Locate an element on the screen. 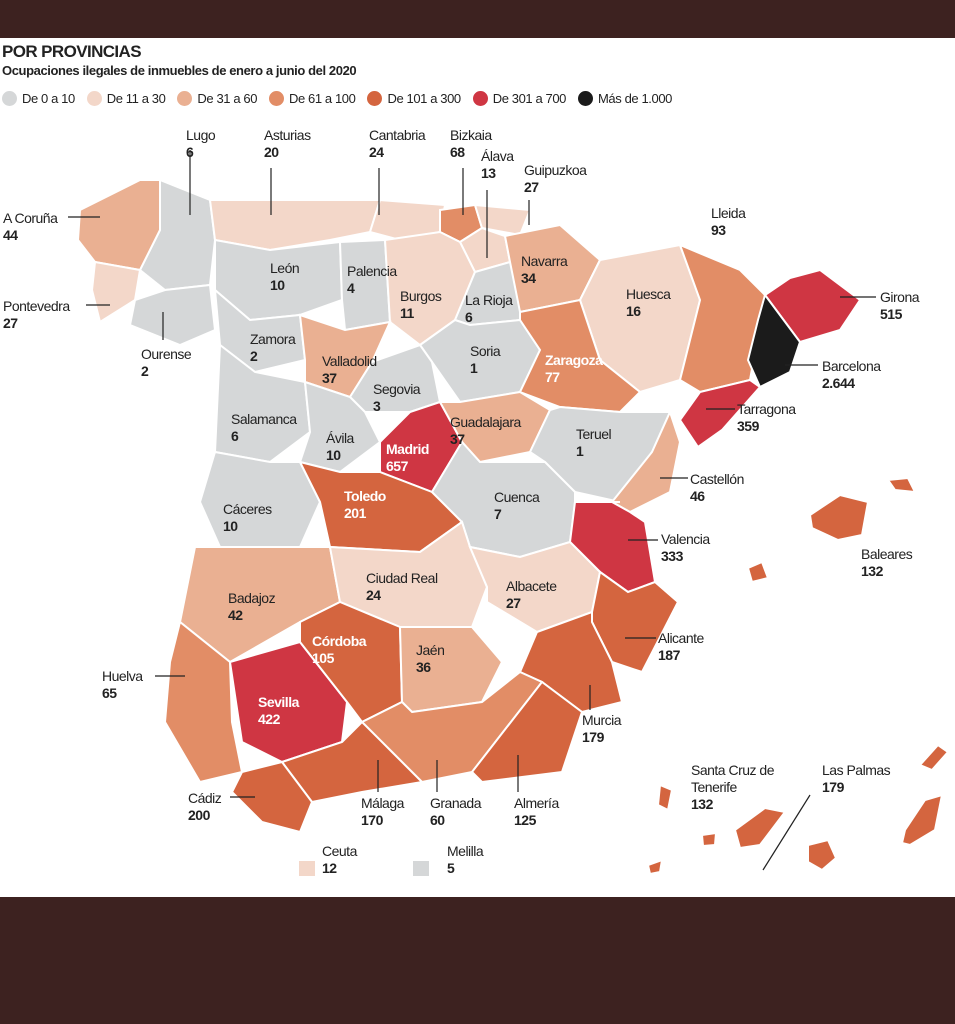 The image size is (955, 1024). province-name: Cáceres is located at coordinates (247, 509).